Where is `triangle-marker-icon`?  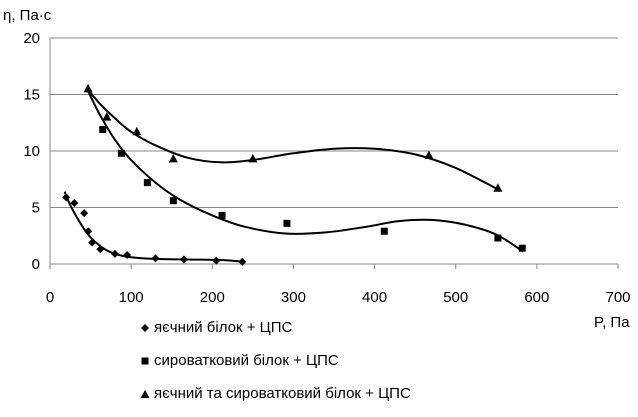
triangle-marker-icon is located at coordinates (145, 394).